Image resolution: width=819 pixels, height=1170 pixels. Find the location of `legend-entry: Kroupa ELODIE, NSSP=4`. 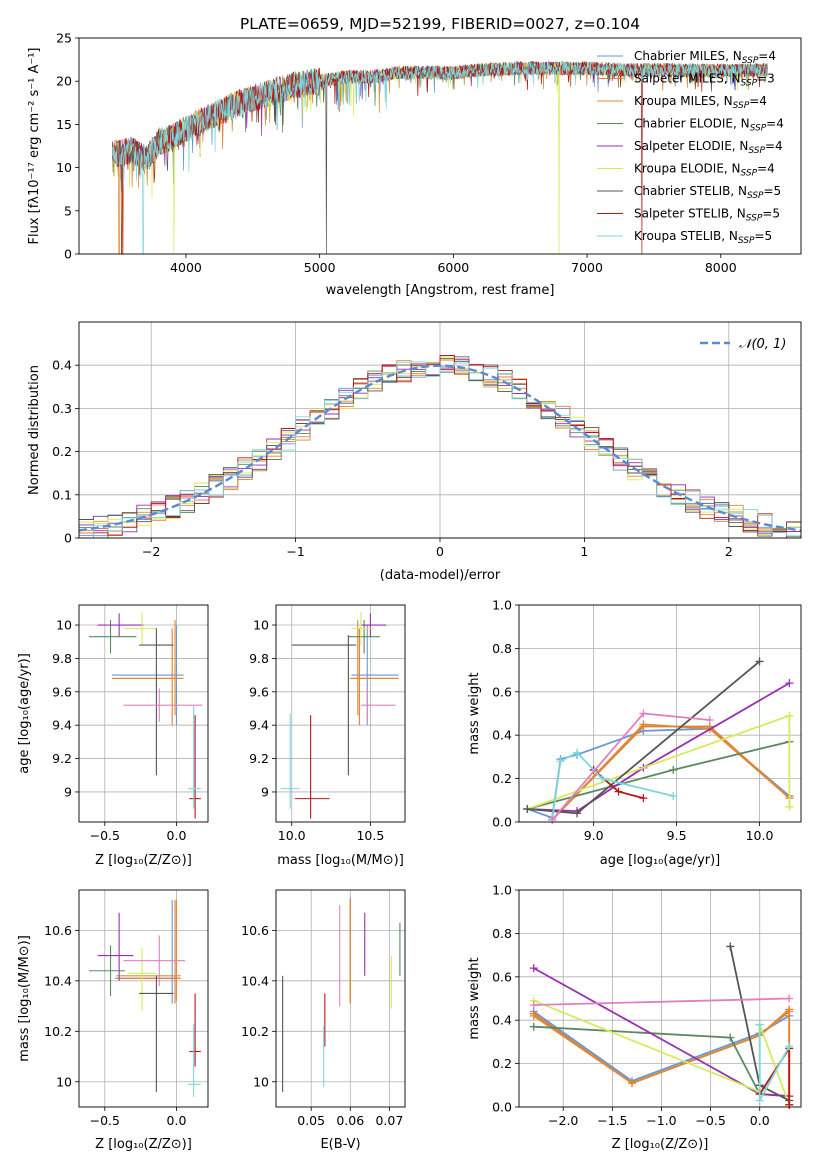

legend-entry: Kroupa ELODIE, NSSP=4 is located at coordinates (704, 170).